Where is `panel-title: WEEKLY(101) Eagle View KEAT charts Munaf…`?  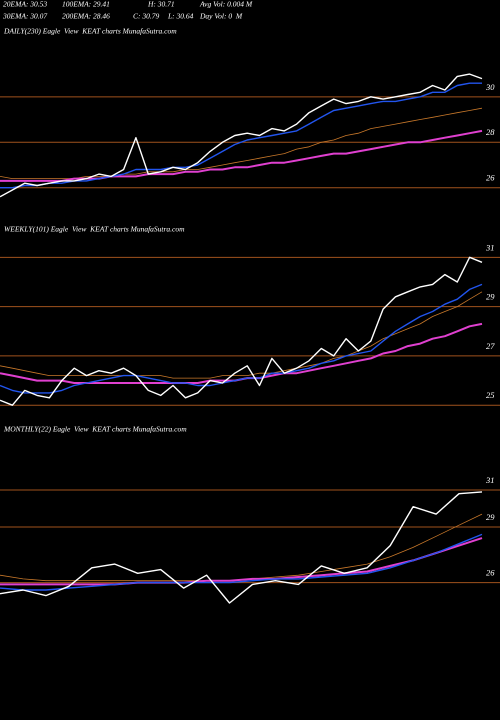
panel-title: WEEKLY(101) Eagle View KEAT charts Munaf… is located at coordinates (94, 229).